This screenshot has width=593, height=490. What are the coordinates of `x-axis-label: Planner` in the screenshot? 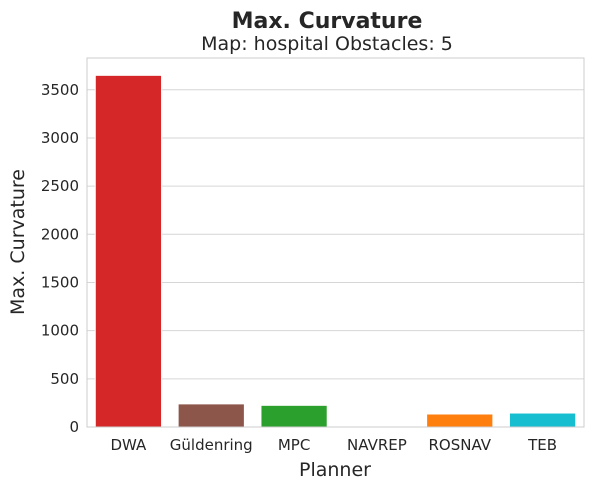 It's located at (335, 470).